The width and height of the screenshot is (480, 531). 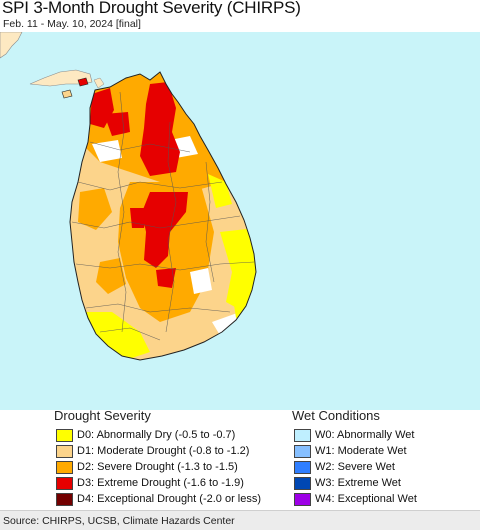 What do you see at coordinates (64, 435) in the screenshot?
I see `legend-swatch-d0` at bounding box center [64, 435].